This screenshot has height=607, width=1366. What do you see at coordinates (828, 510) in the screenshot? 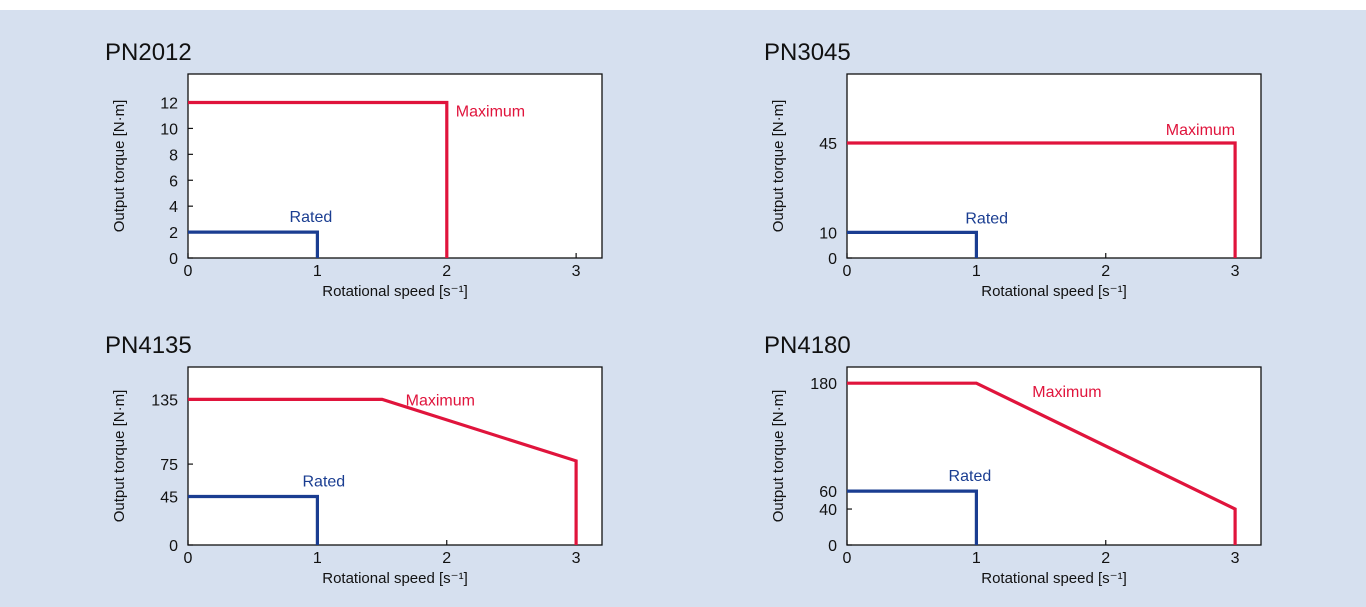
I see `y-tick-label: 40` at bounding box center [828, 510].